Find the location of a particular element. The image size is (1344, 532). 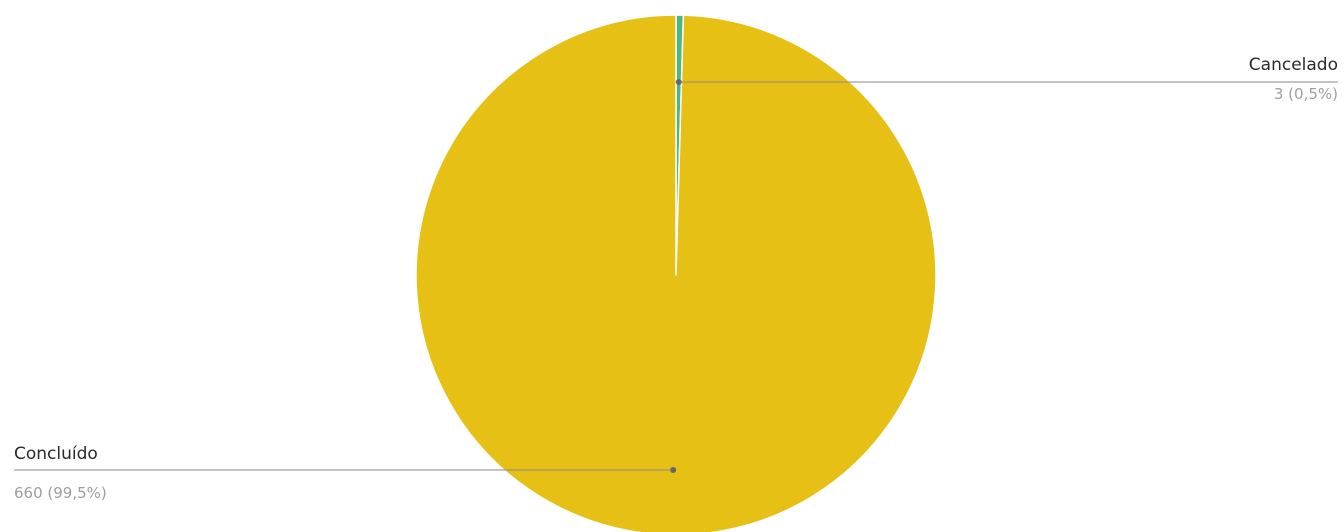

leader-dot-cancelado is located at coordinates (678, 82).